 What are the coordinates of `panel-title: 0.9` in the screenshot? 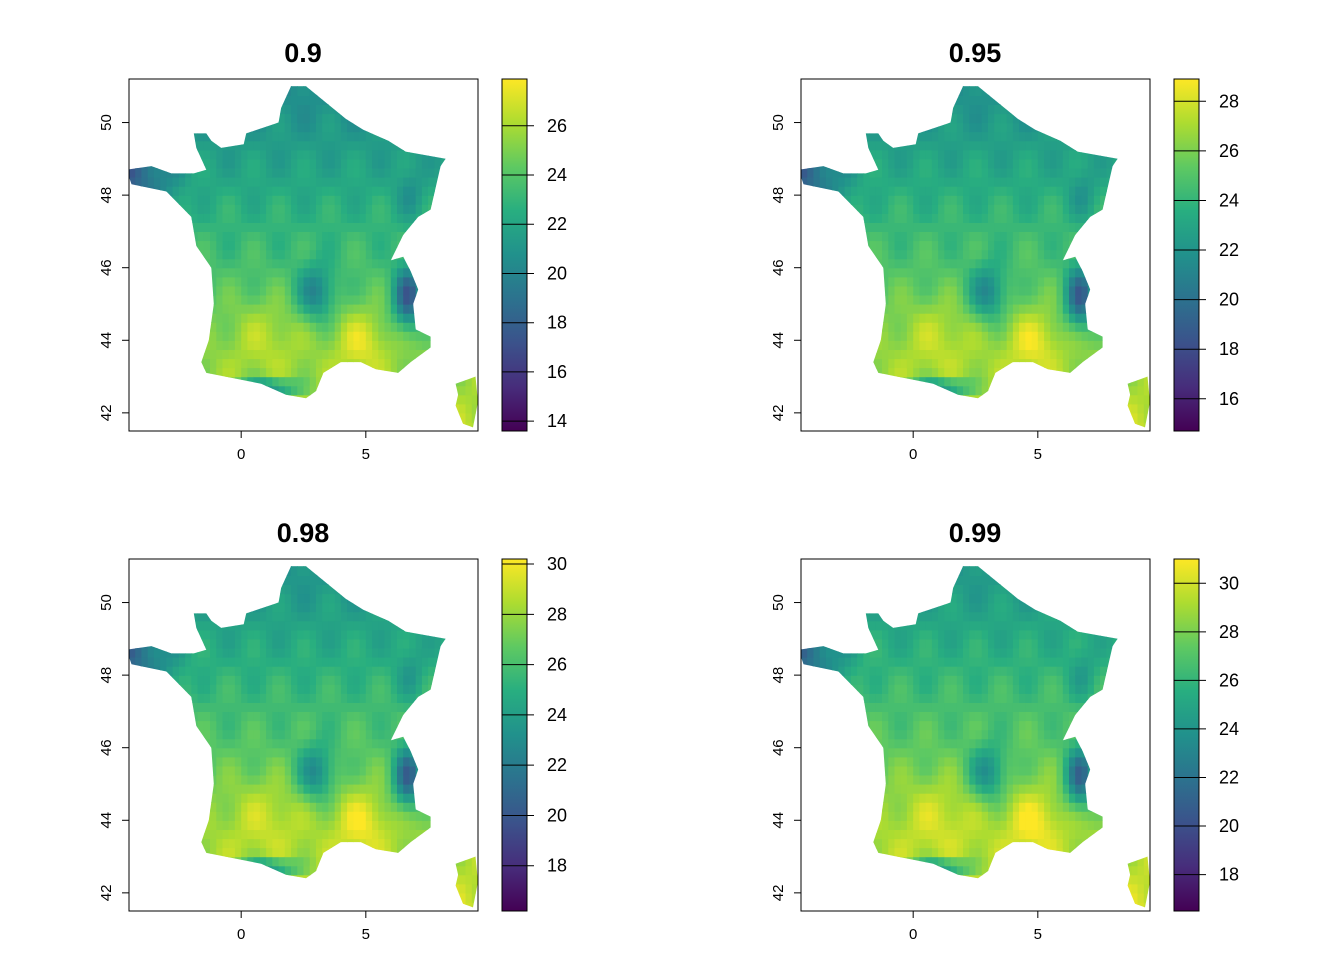 It's located at (303, 53).